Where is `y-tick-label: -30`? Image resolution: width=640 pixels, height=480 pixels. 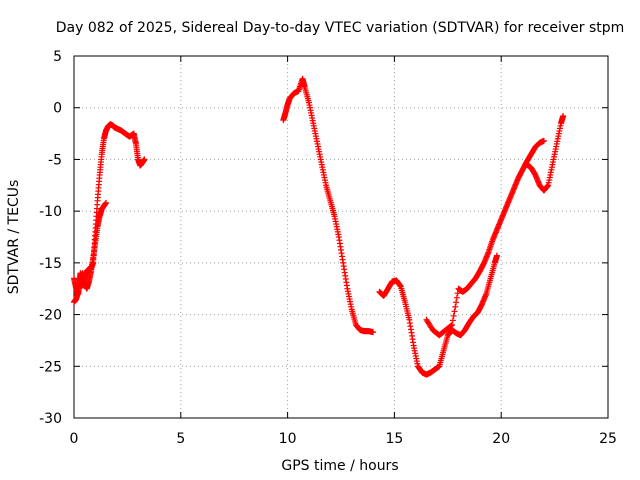 y-tick-label: -30 is located at coordinates (50, 419).